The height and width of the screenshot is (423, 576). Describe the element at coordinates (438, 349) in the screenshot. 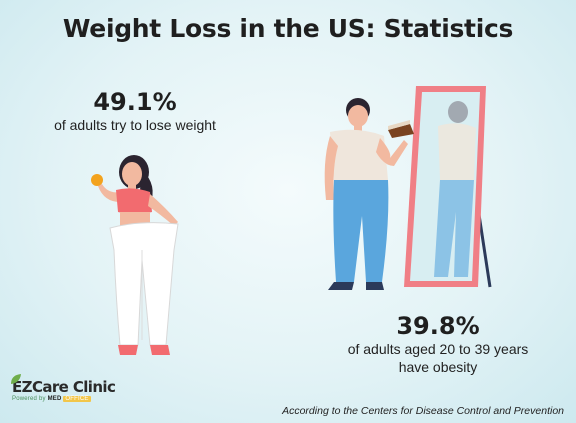

I see `stat-right-description-line1: of adults aged 20 to 39 years` at that location.